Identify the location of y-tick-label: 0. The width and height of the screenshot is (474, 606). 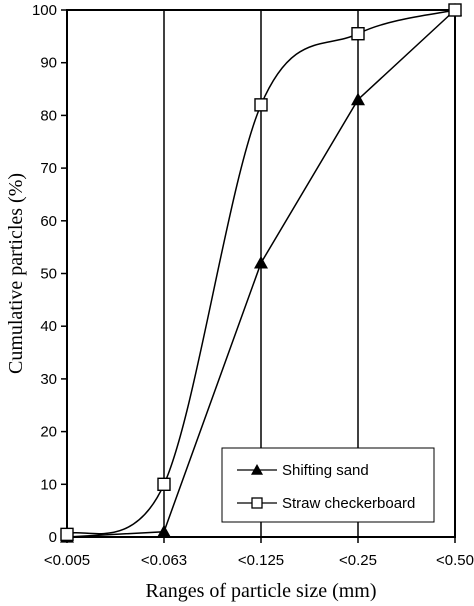
(53, 537).